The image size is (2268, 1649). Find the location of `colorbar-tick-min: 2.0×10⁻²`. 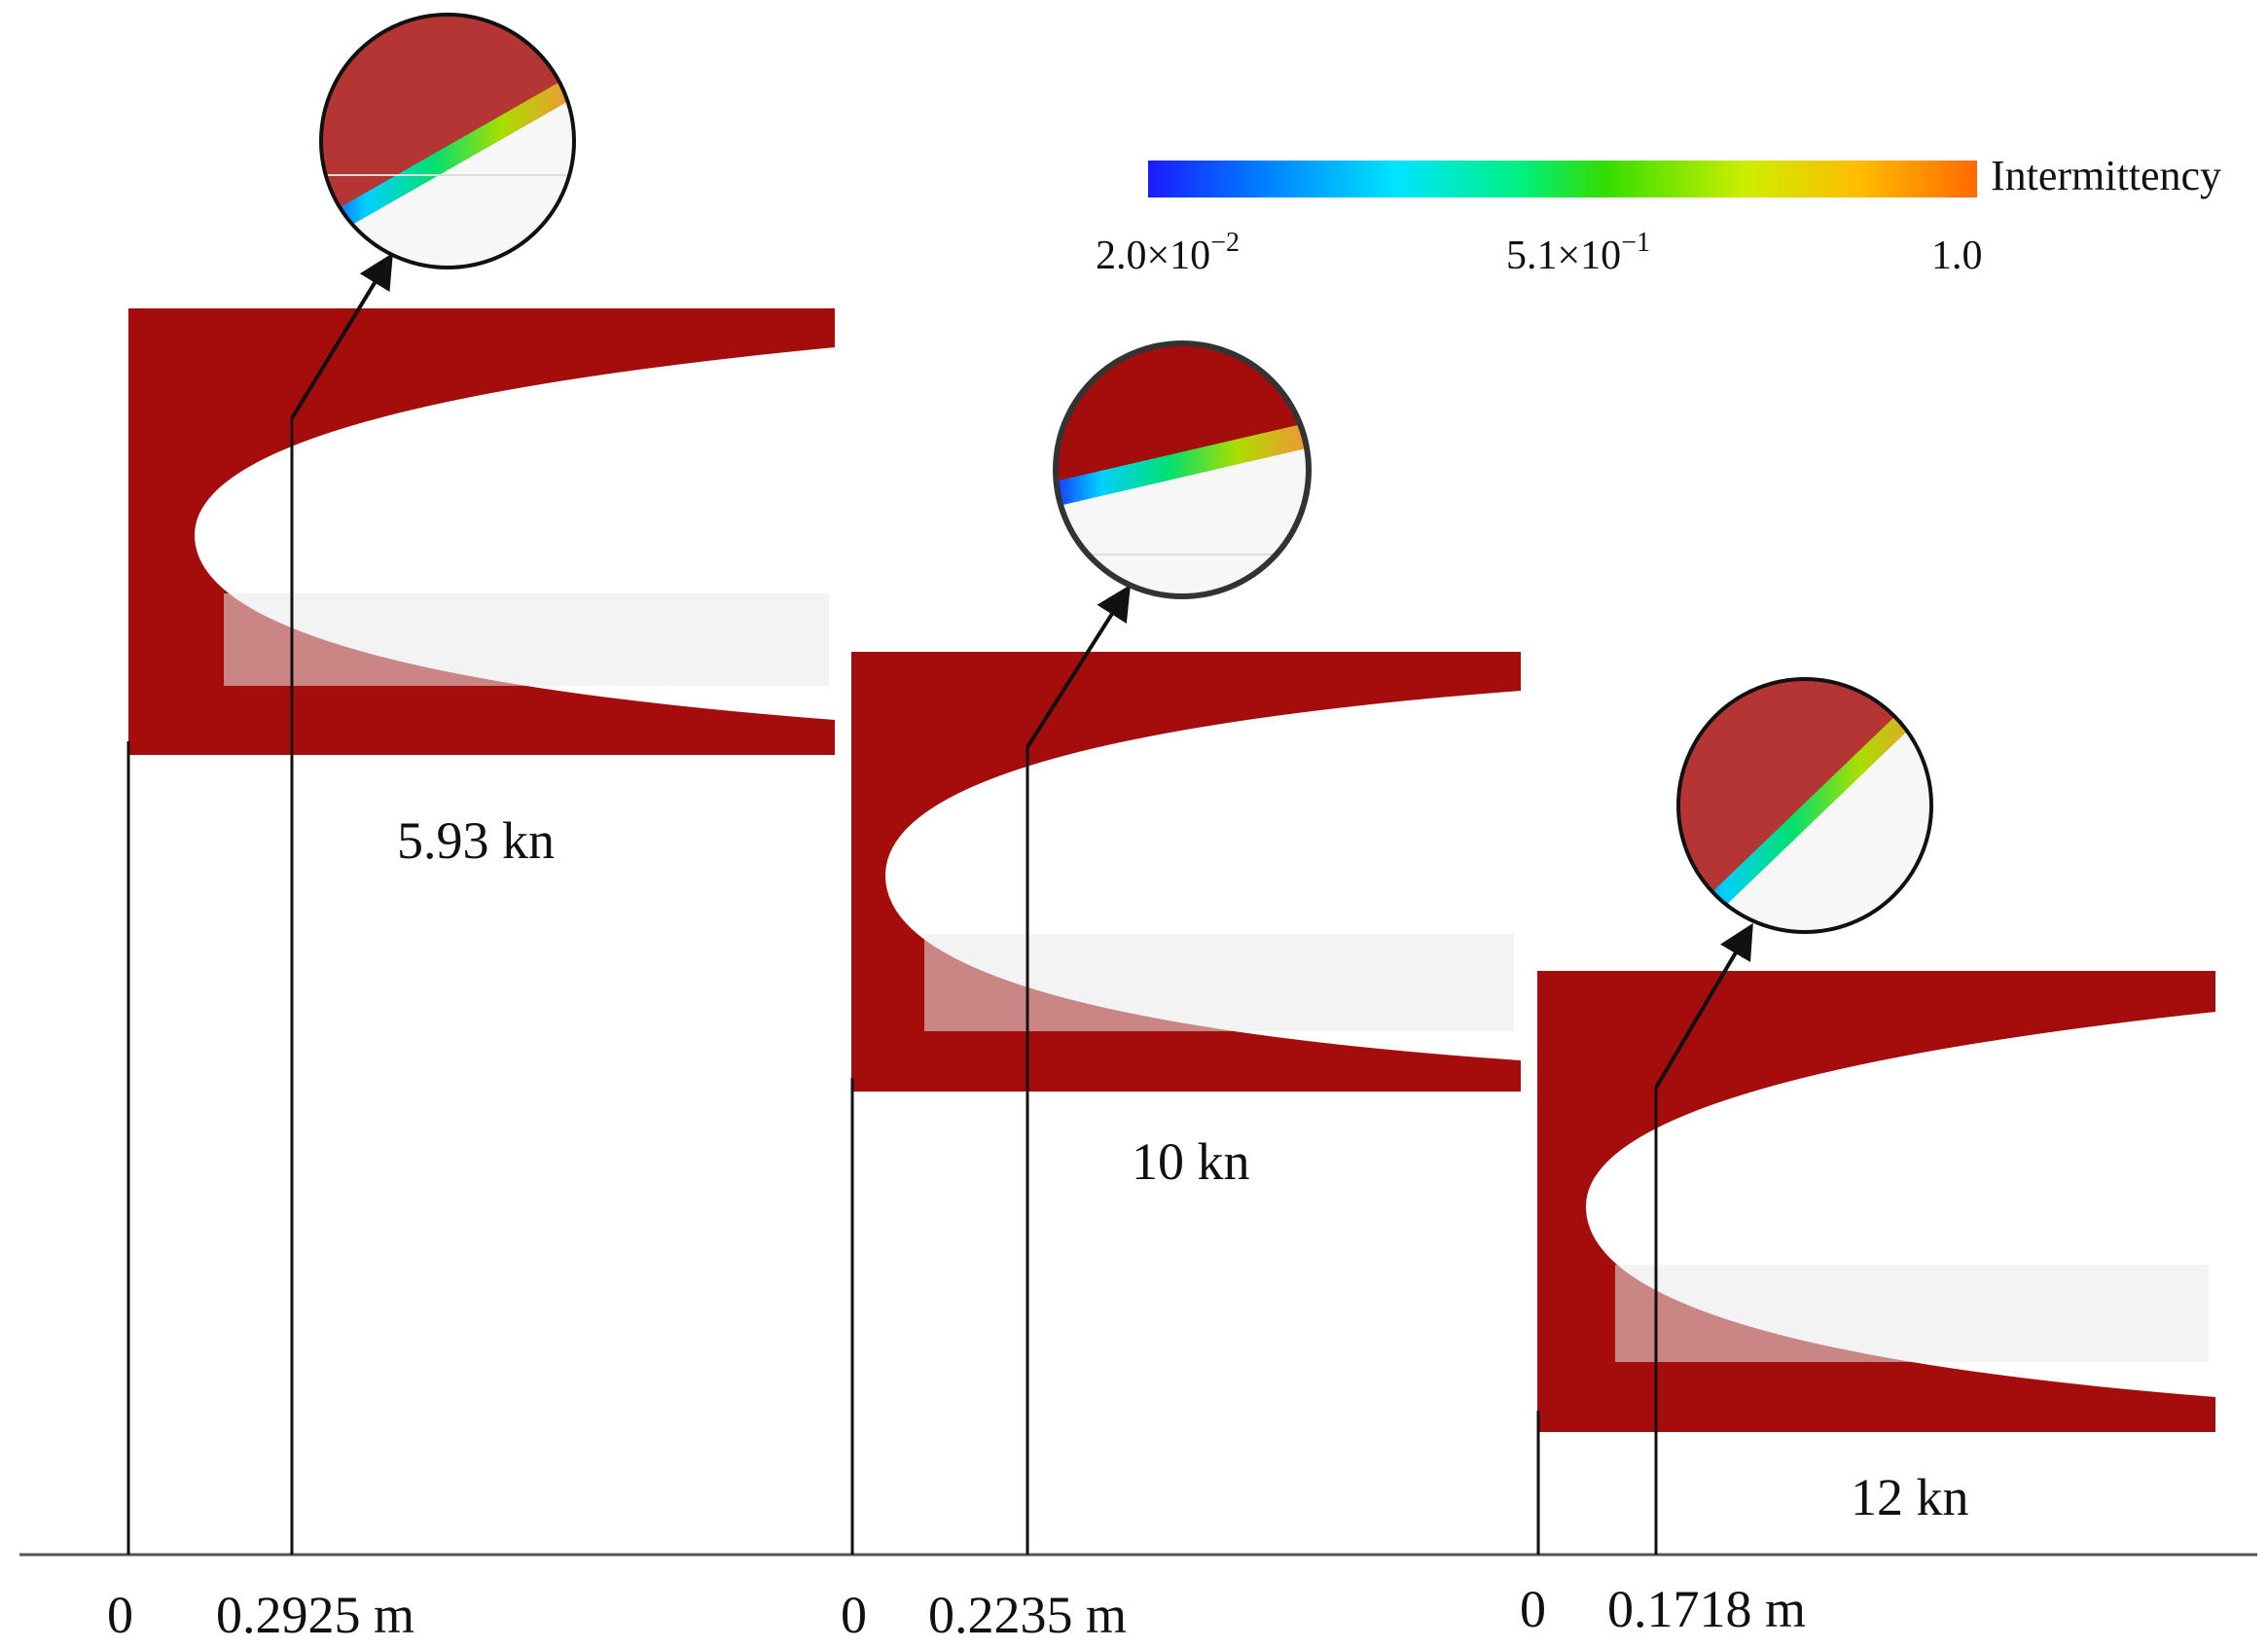

colorbar-tick-min: 2.0×10⁻² is located at coordinates (1168, 253).